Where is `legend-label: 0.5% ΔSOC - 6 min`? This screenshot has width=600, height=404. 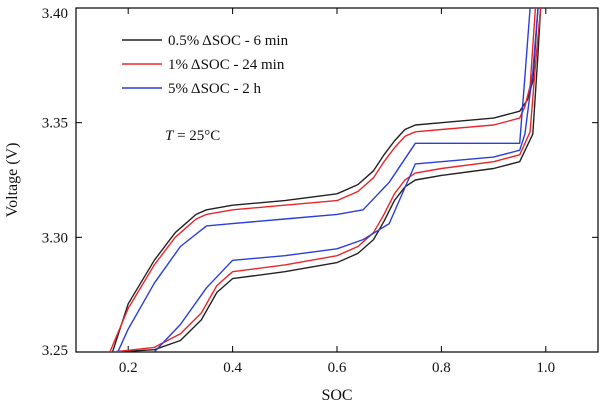 legend-label: 0.5% ΔSOC - 6 min is located at coordinates (228, 41).